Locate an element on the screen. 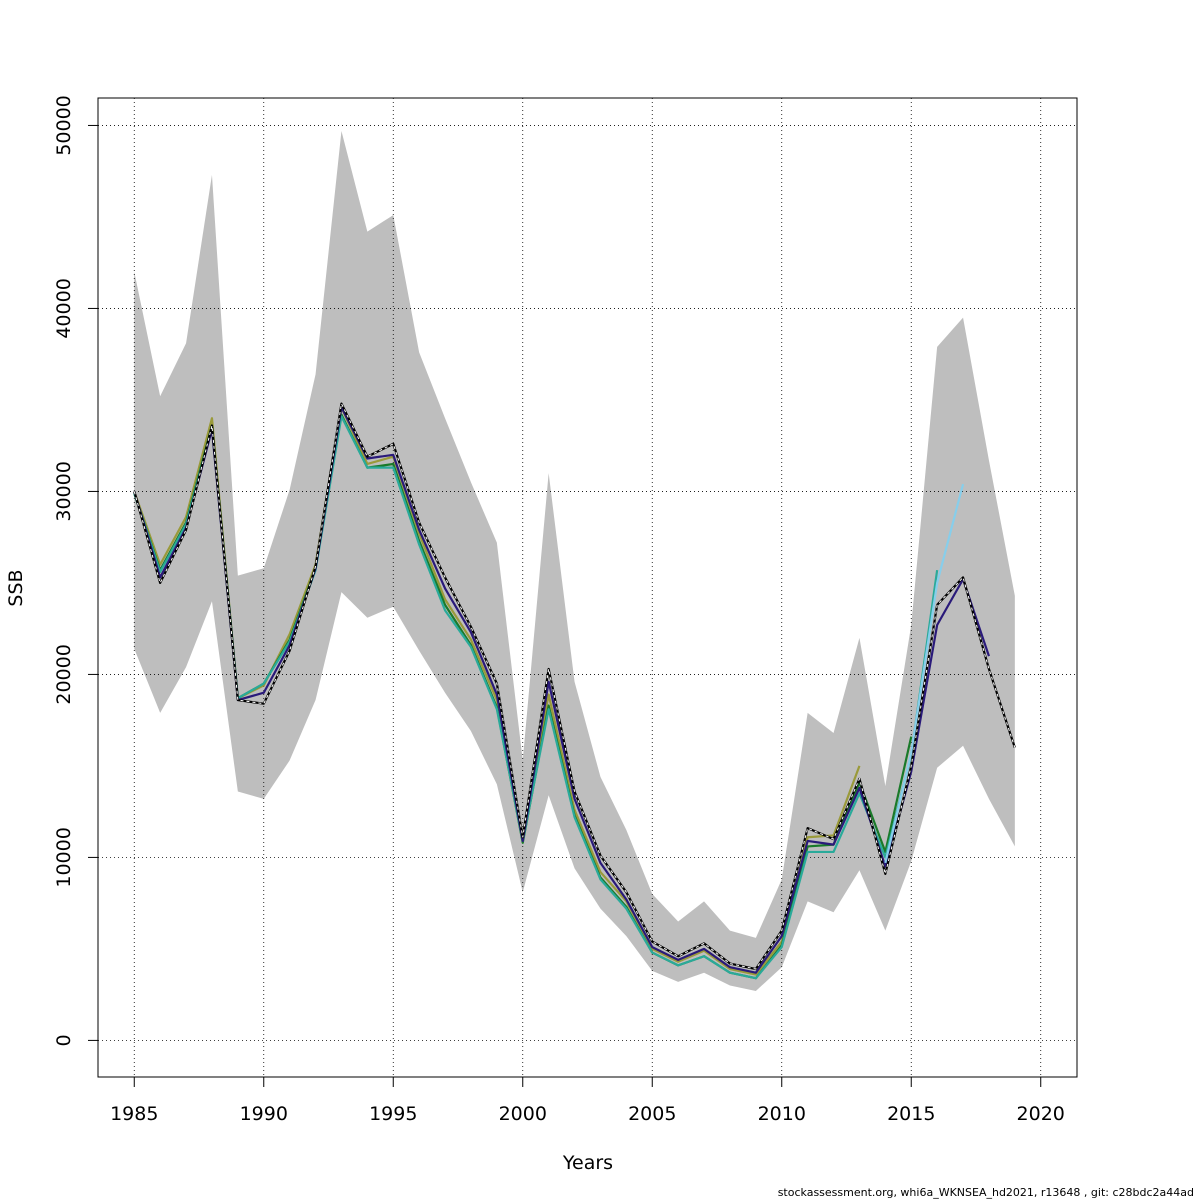 This screenshot has width=1200, height=1200. series-line-lightblue is located at coordinates (924, 673).